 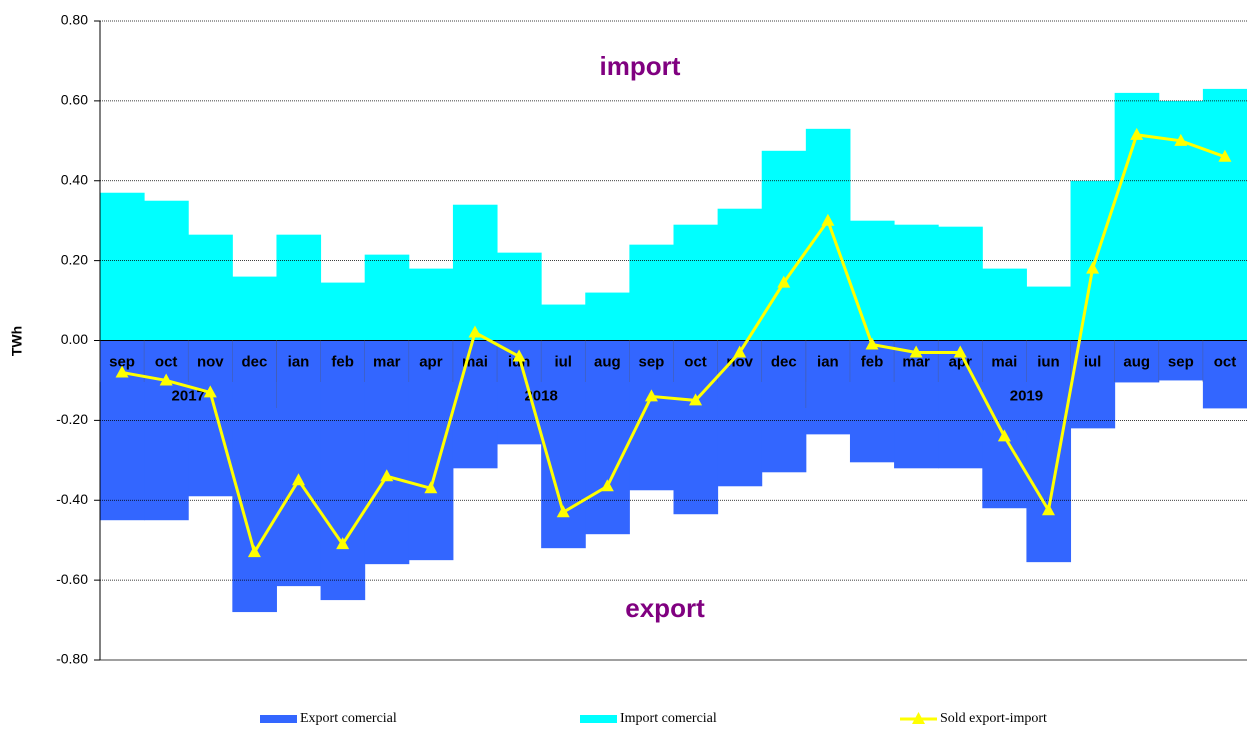 I want to click on x-tick-label: feb, so click(x=342, y=361).